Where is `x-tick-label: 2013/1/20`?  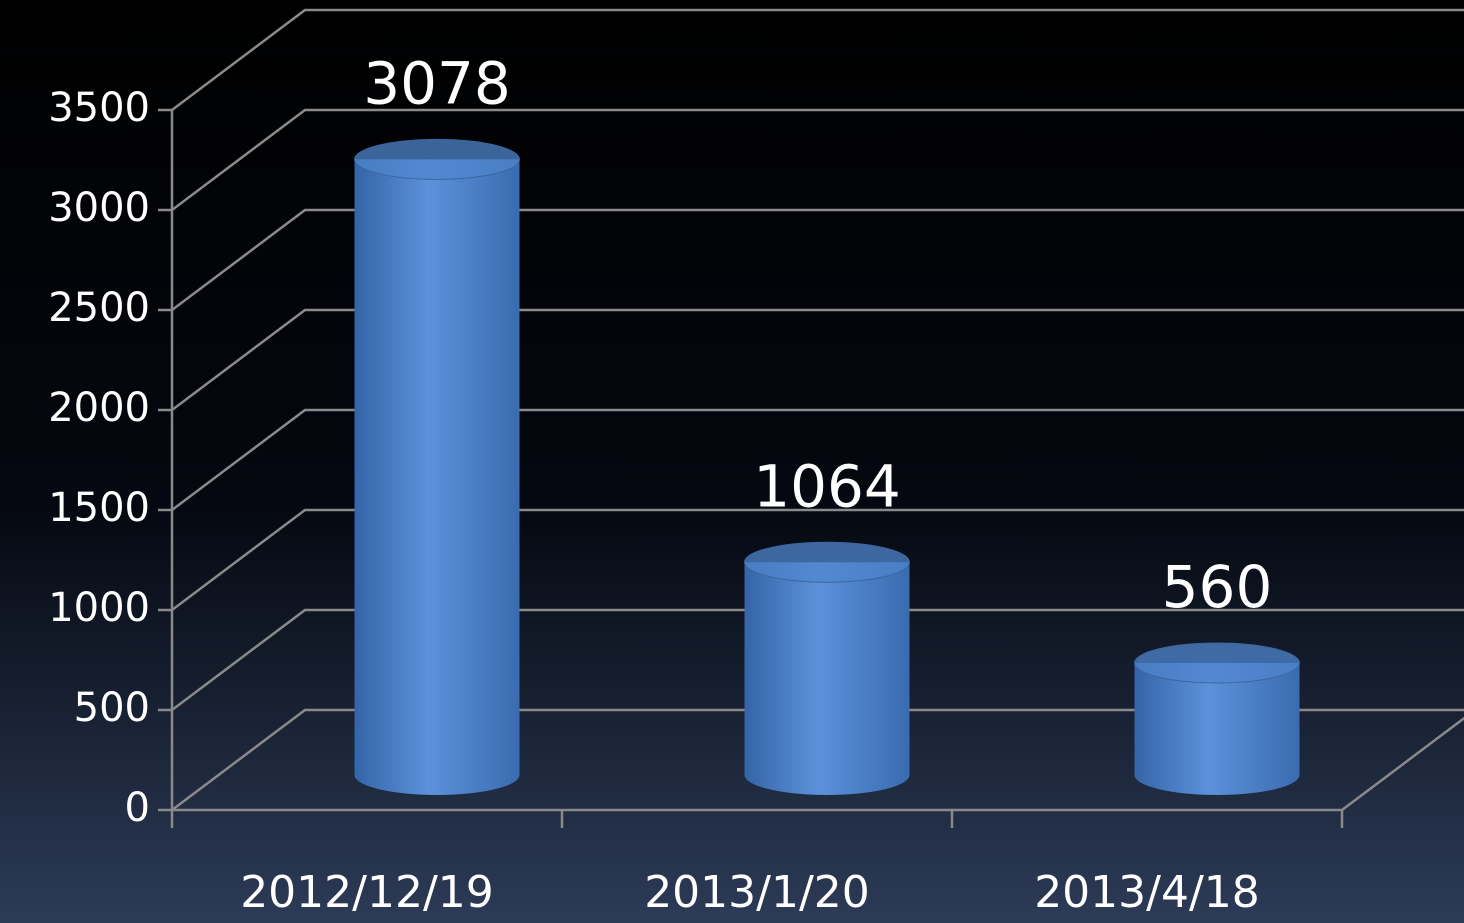 x-tick-label: 2013/1/20 is located at coordinates (757, 892).